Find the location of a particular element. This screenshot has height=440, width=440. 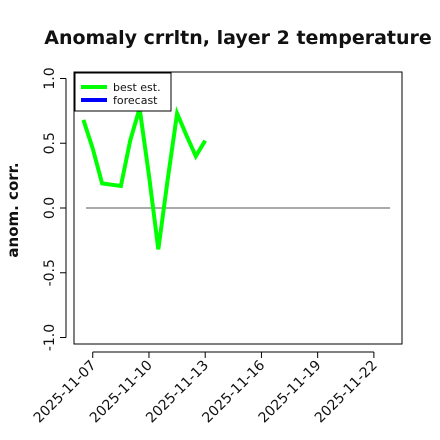

y-tick-label: -0.5 is located at coordinates (50, 272).